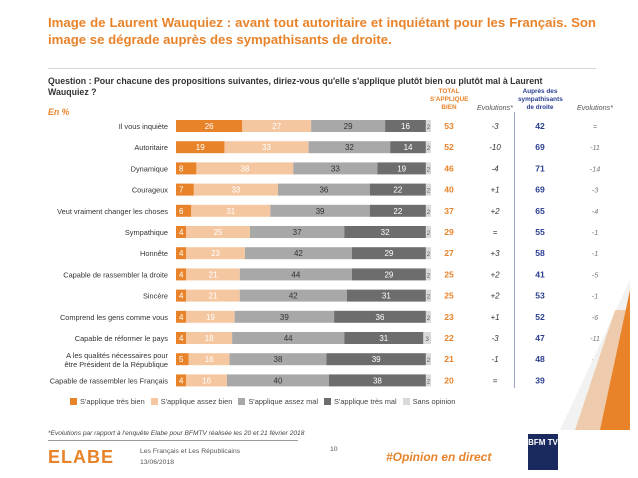  Describe the element at coordinates (449, 253) in the screenshot. I see `total-bien-value: 27` at that location.